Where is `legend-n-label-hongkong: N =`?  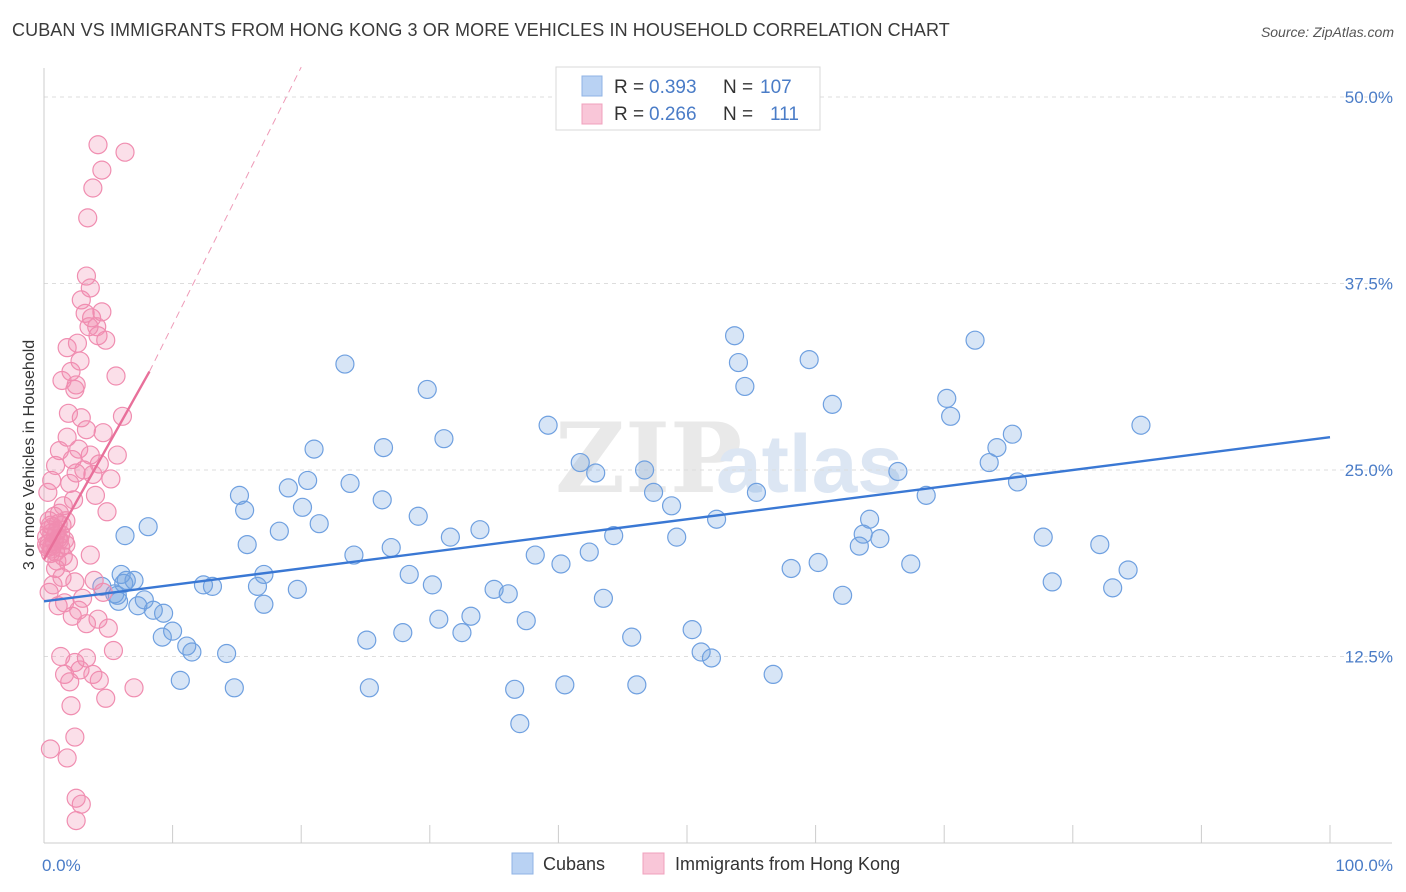
legend-n-label-hongkong: N = is located at coordinates (738, 114).